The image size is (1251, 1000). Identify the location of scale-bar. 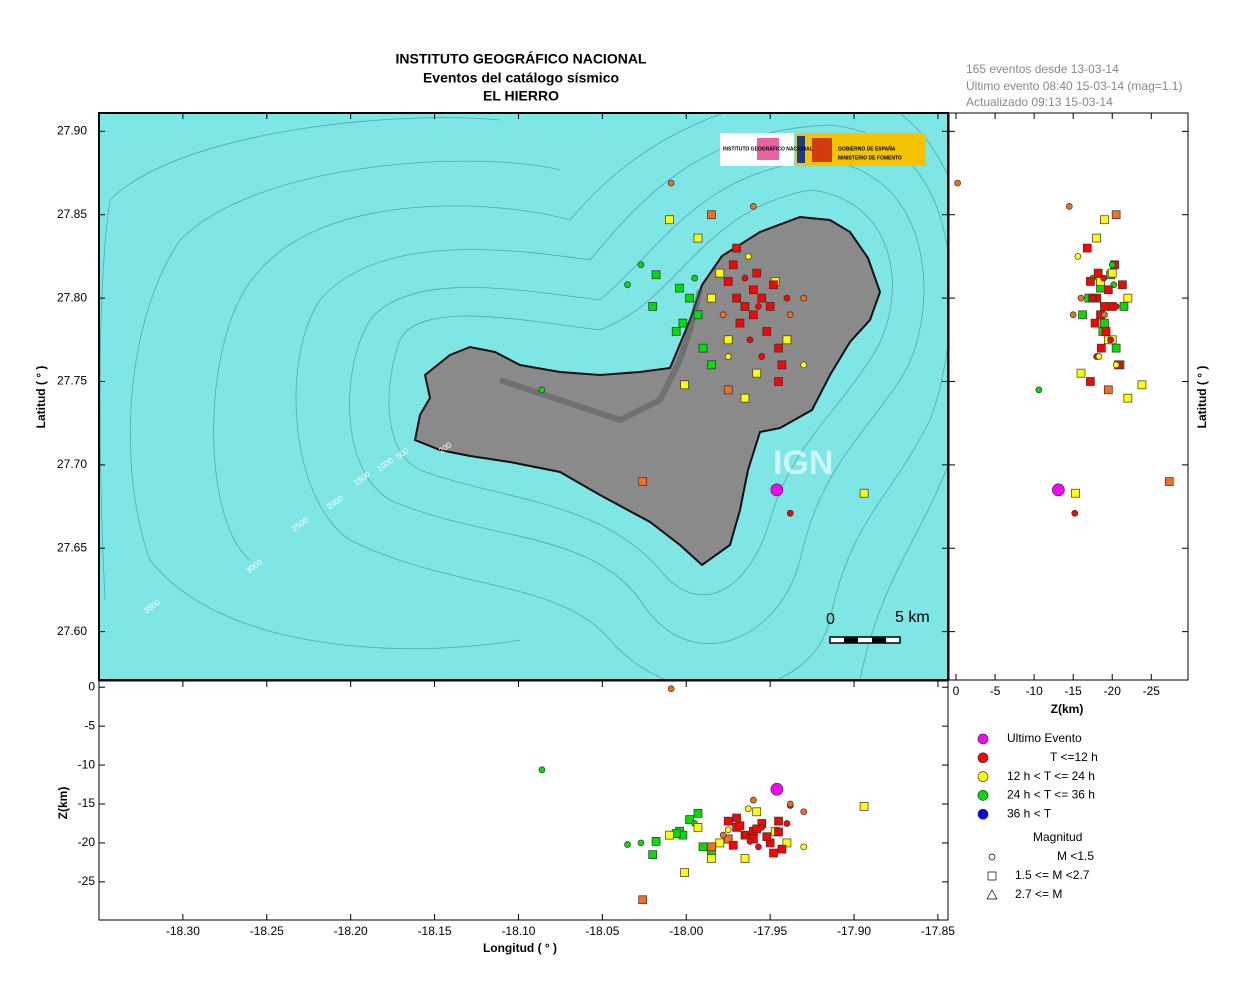
(865, 640).